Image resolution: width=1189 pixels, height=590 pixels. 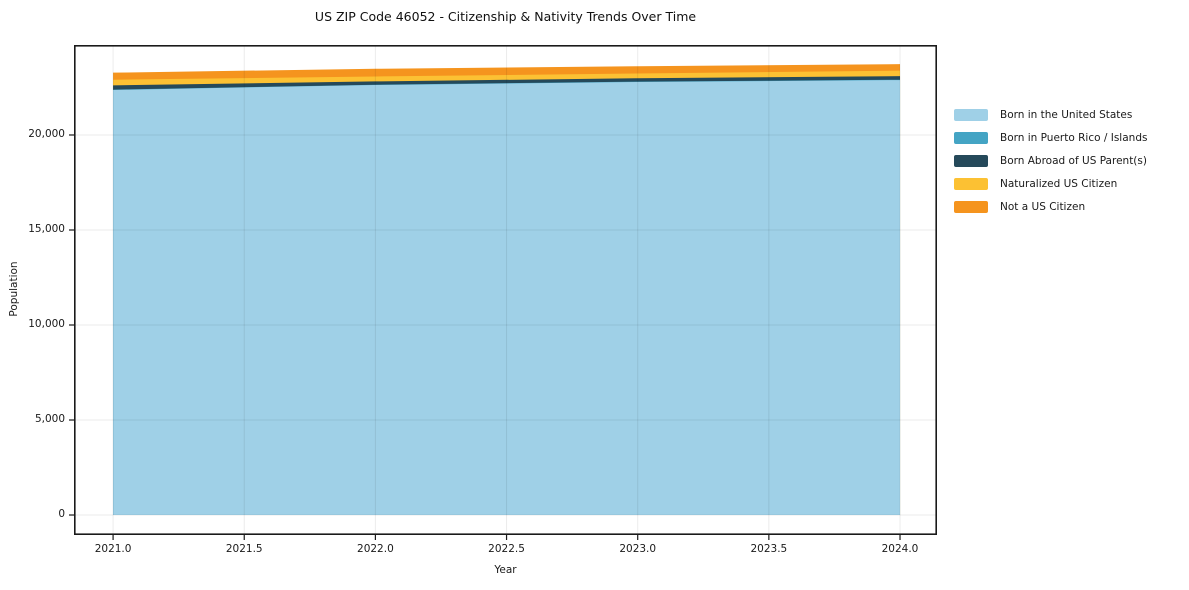 What do you see at coordinates (1043, 206) in the screenshot?
I see `legend-label: Not a US Citizen` at bounding box center [1043, 206].